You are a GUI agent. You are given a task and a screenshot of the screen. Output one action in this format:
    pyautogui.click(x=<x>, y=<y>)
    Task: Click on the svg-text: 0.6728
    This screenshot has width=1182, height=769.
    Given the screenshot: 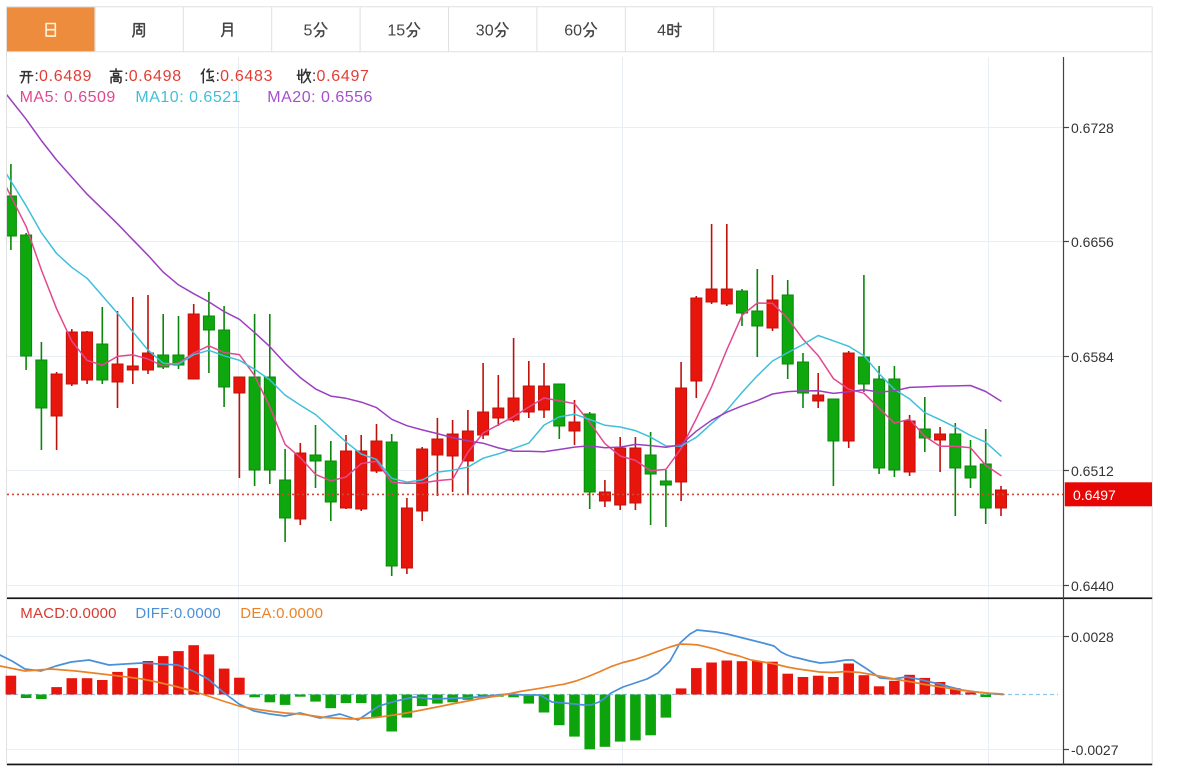 What is the action you would take?
    pyautogui.click(x=1092, y=128)
    